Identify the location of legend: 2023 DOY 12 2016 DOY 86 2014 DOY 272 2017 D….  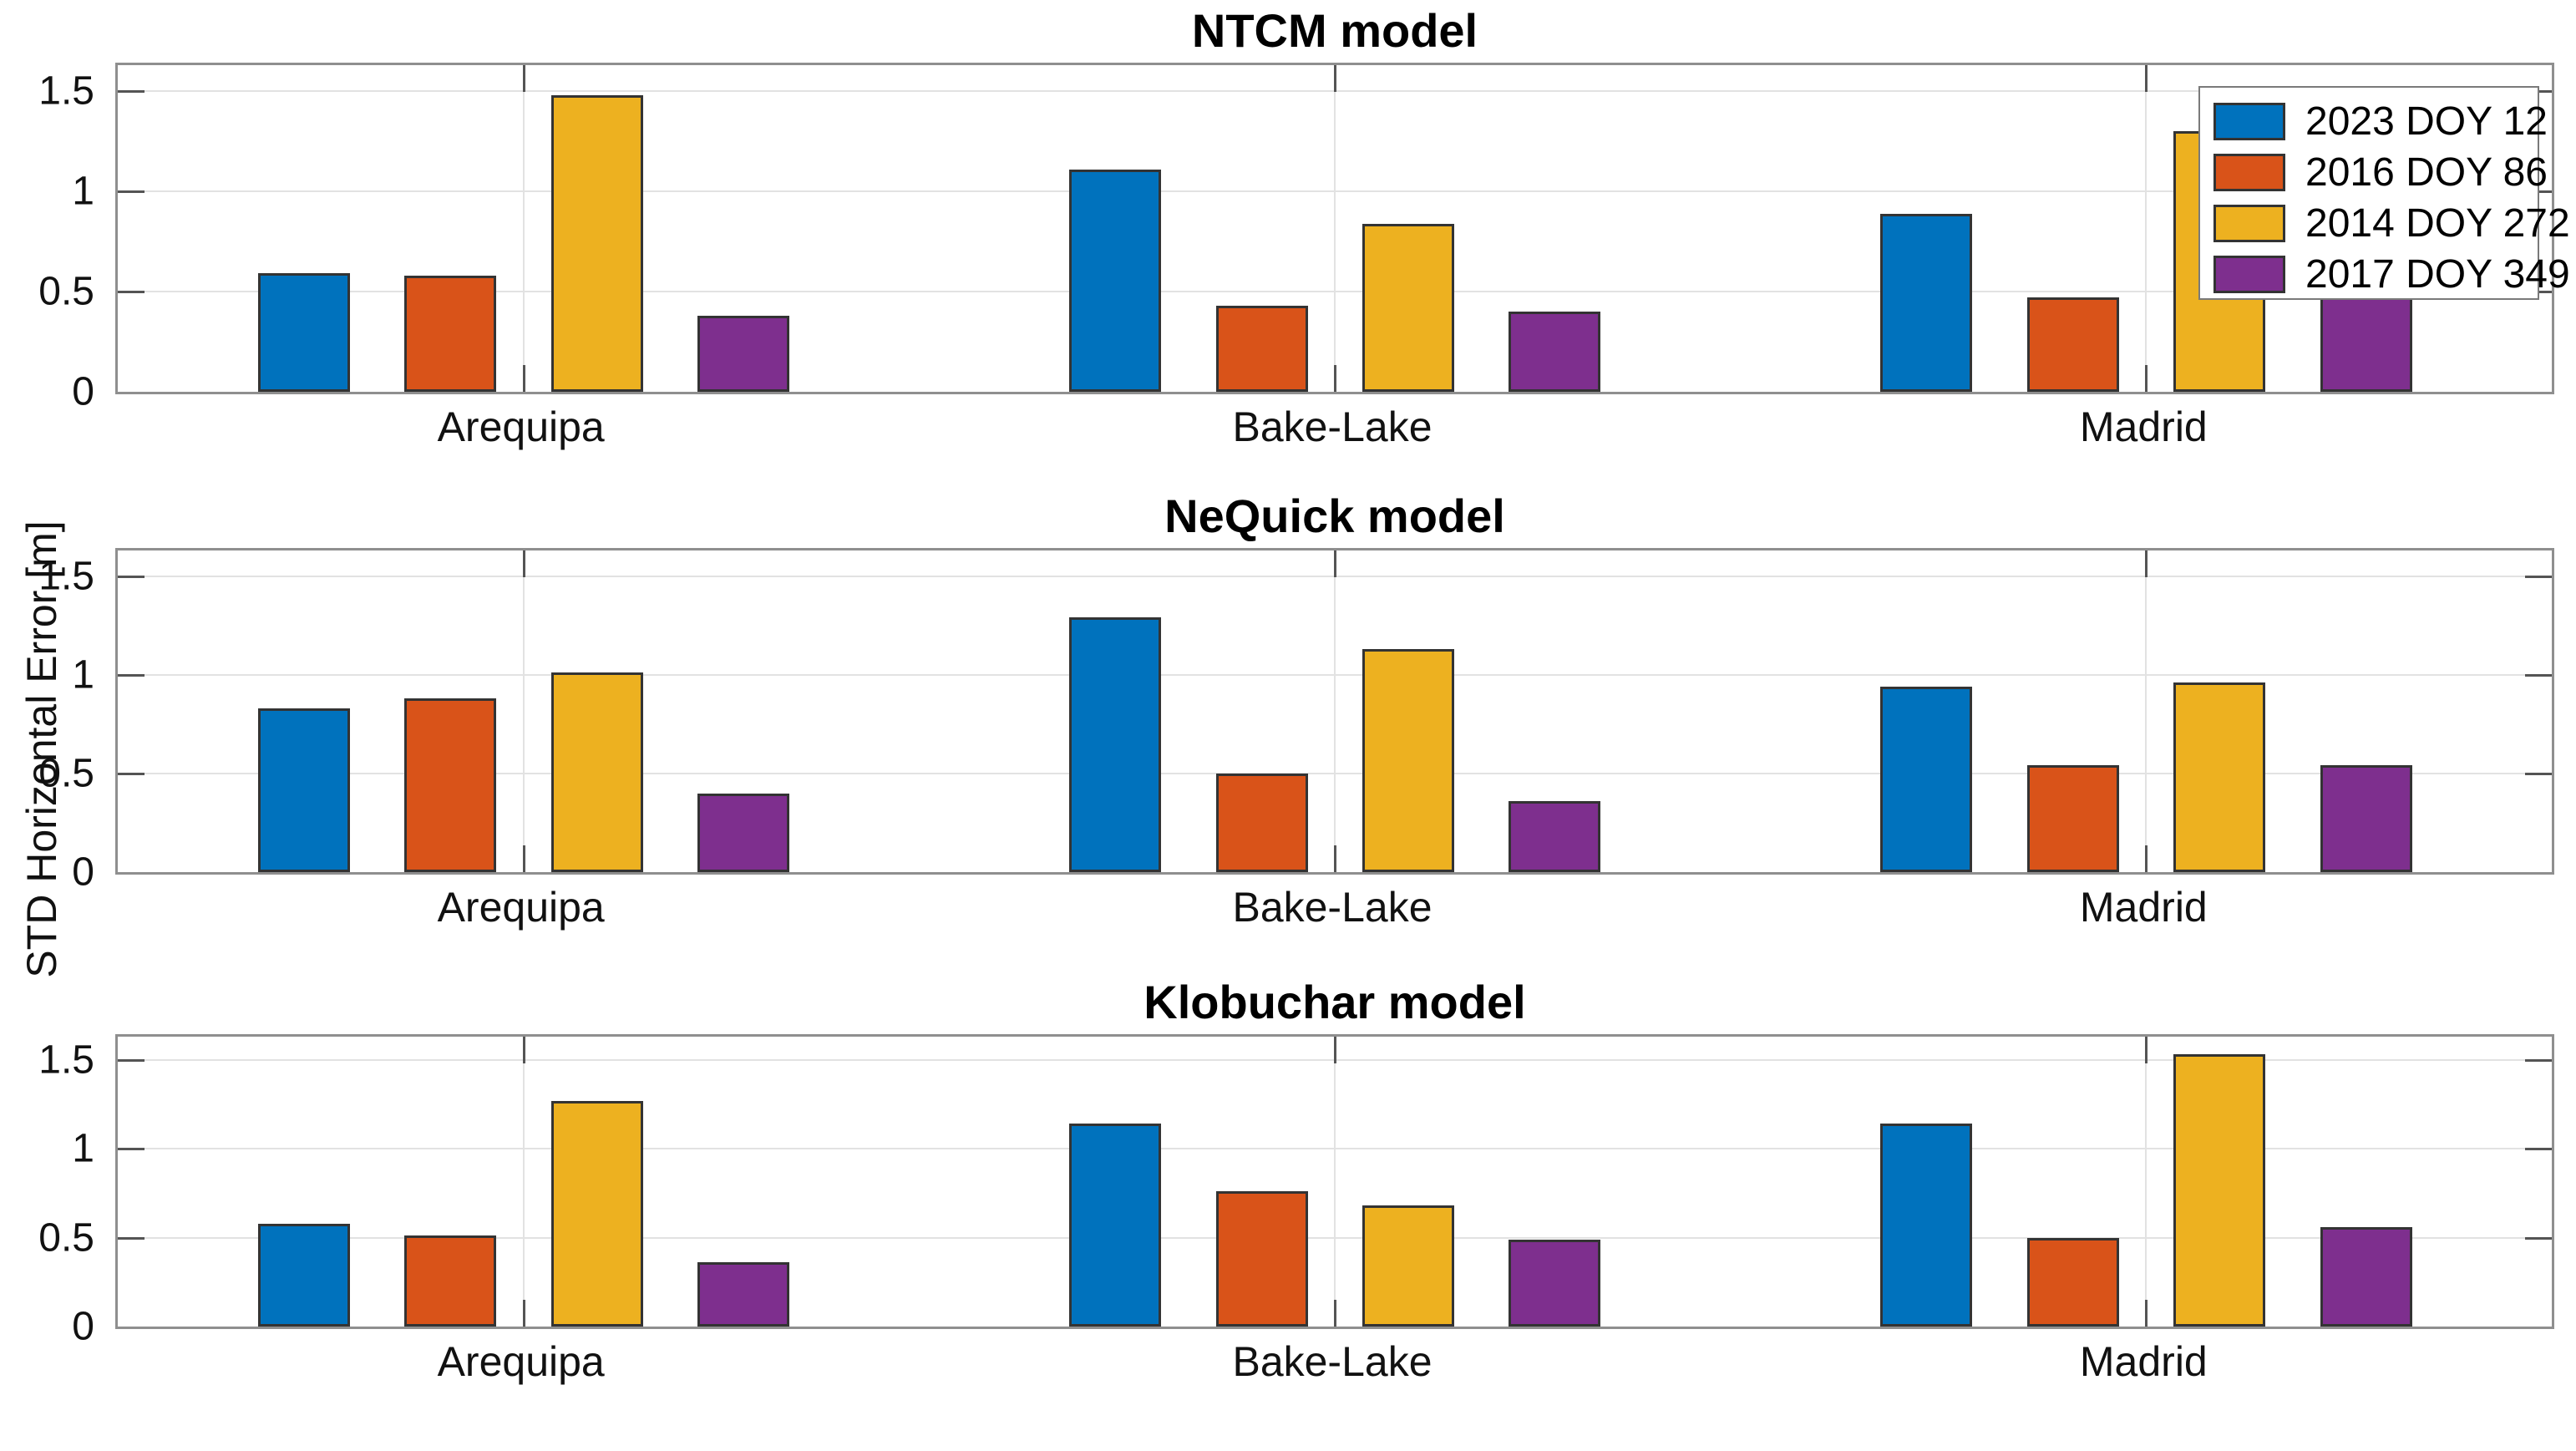
(2384, 193).